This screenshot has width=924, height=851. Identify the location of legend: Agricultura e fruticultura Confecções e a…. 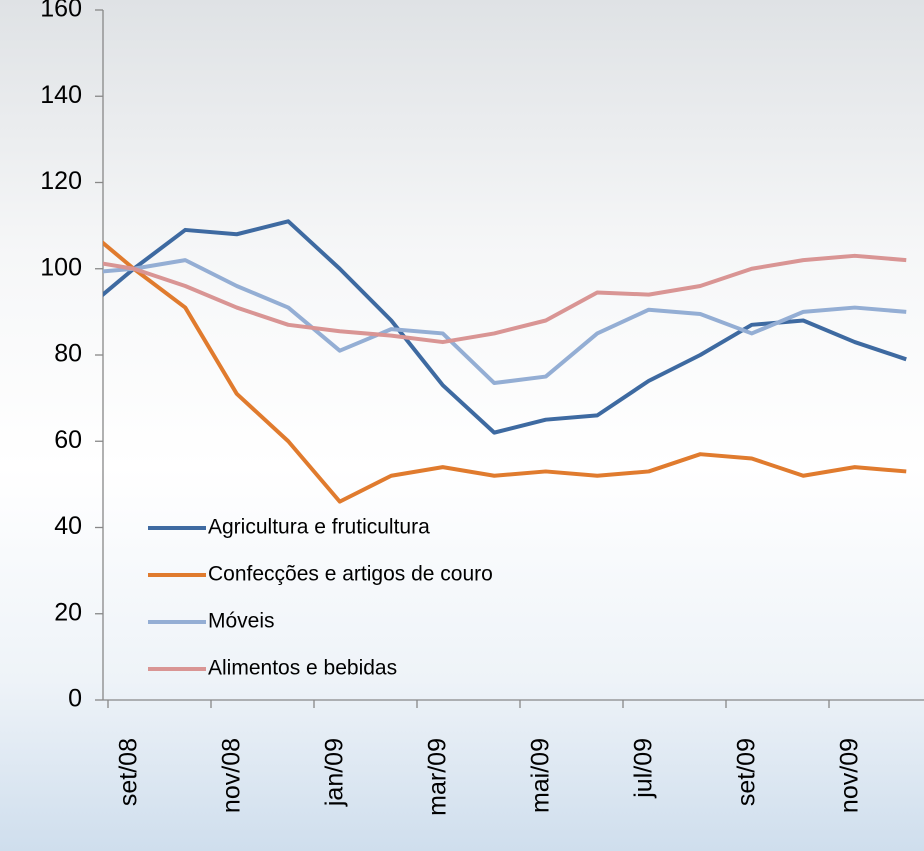
(320, 598).